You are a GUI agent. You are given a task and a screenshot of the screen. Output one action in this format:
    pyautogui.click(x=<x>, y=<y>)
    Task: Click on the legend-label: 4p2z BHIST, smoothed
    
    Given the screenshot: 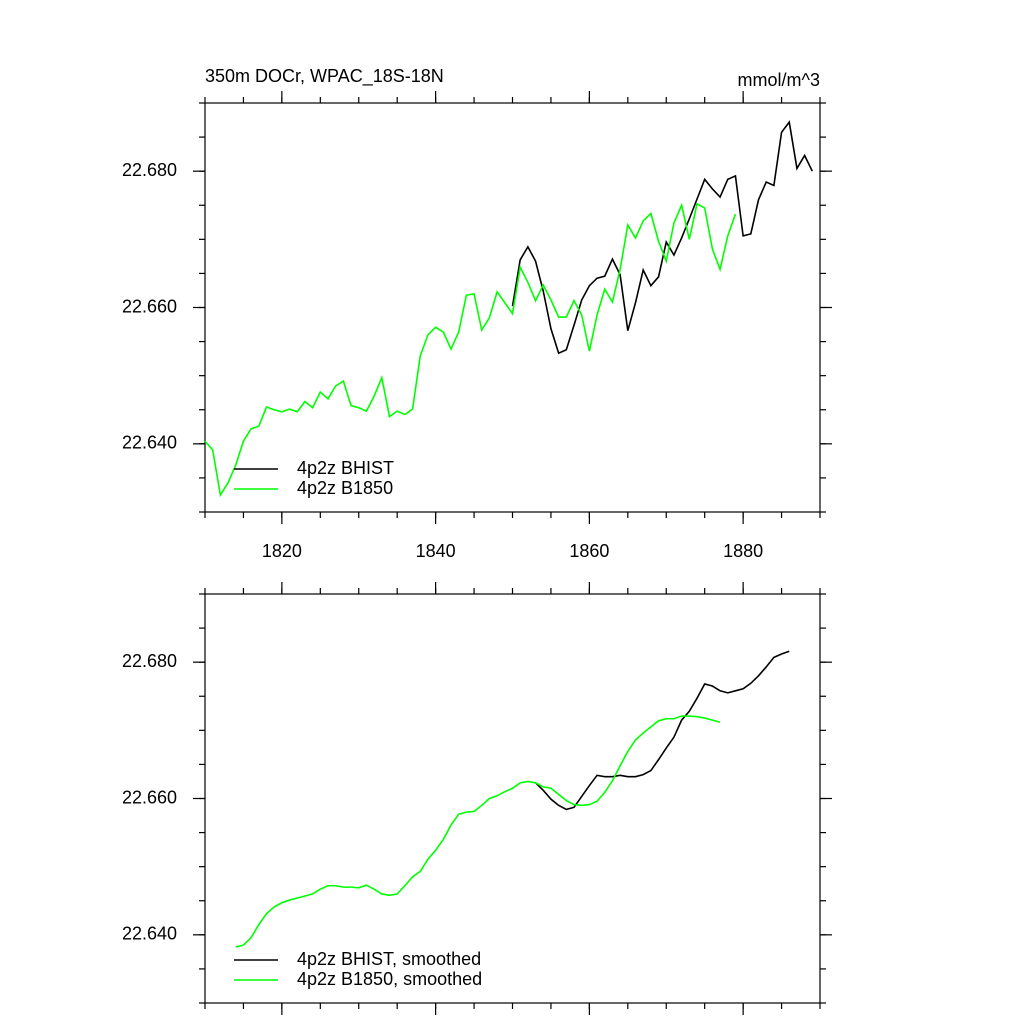 What is the action you would take?
    pyautogui.click(x=389, y=959)
    